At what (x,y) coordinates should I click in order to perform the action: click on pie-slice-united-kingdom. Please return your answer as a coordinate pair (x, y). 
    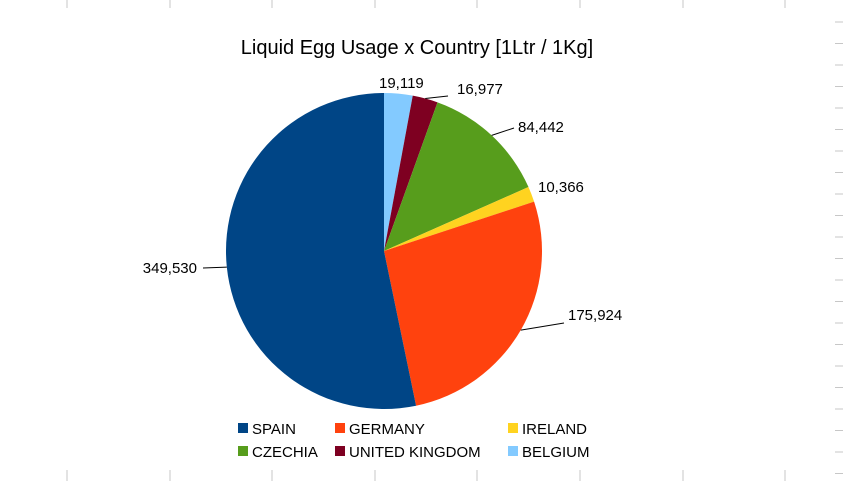
    Looking at the image, I should click on (411, 173).